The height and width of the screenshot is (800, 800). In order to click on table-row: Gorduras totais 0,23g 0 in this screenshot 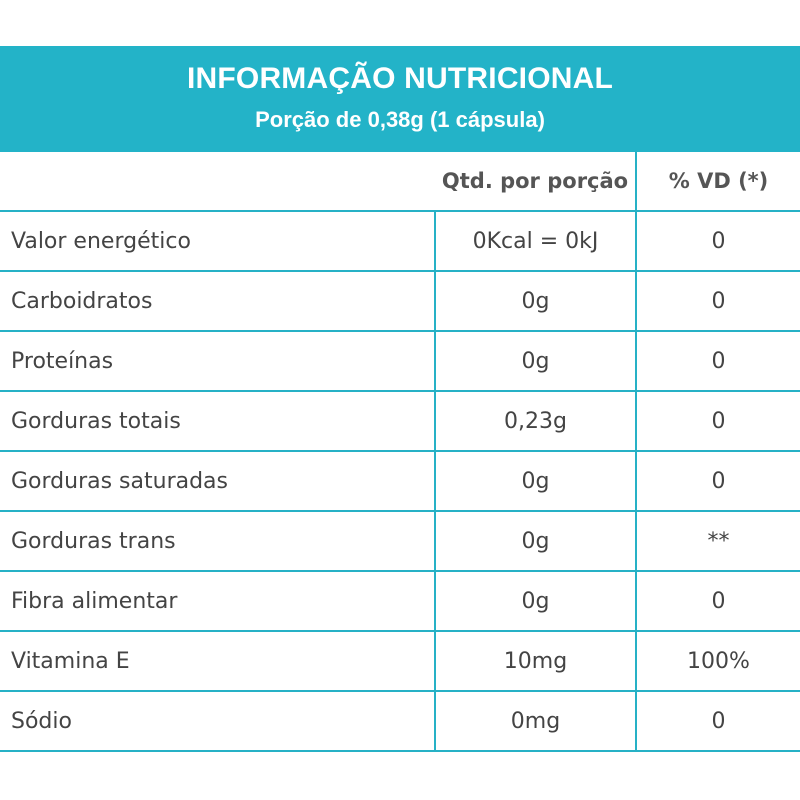, I will do `click(400, 421)`.